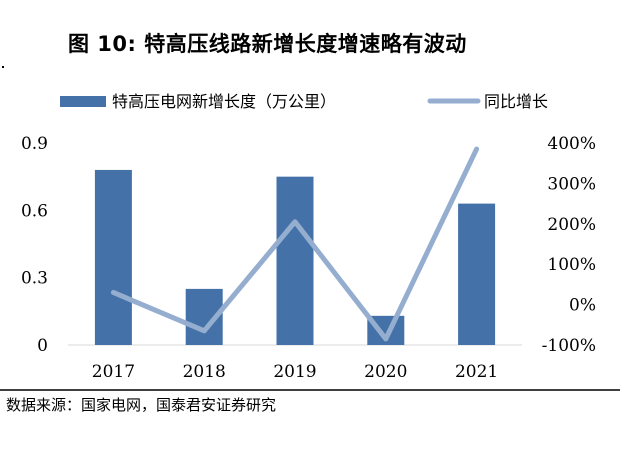  What do you see at coordinates (571, 225) in the screenshot?
I see `right-tick-label: 200%` at bounding box center [571, 225].